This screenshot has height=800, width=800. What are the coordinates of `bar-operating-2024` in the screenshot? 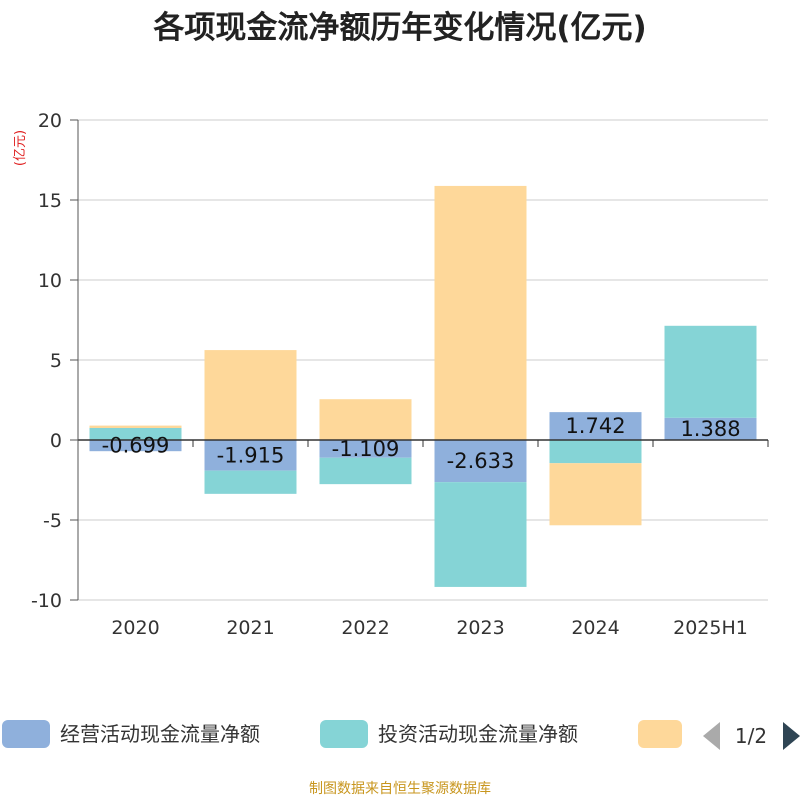 It's located at (595, 426).